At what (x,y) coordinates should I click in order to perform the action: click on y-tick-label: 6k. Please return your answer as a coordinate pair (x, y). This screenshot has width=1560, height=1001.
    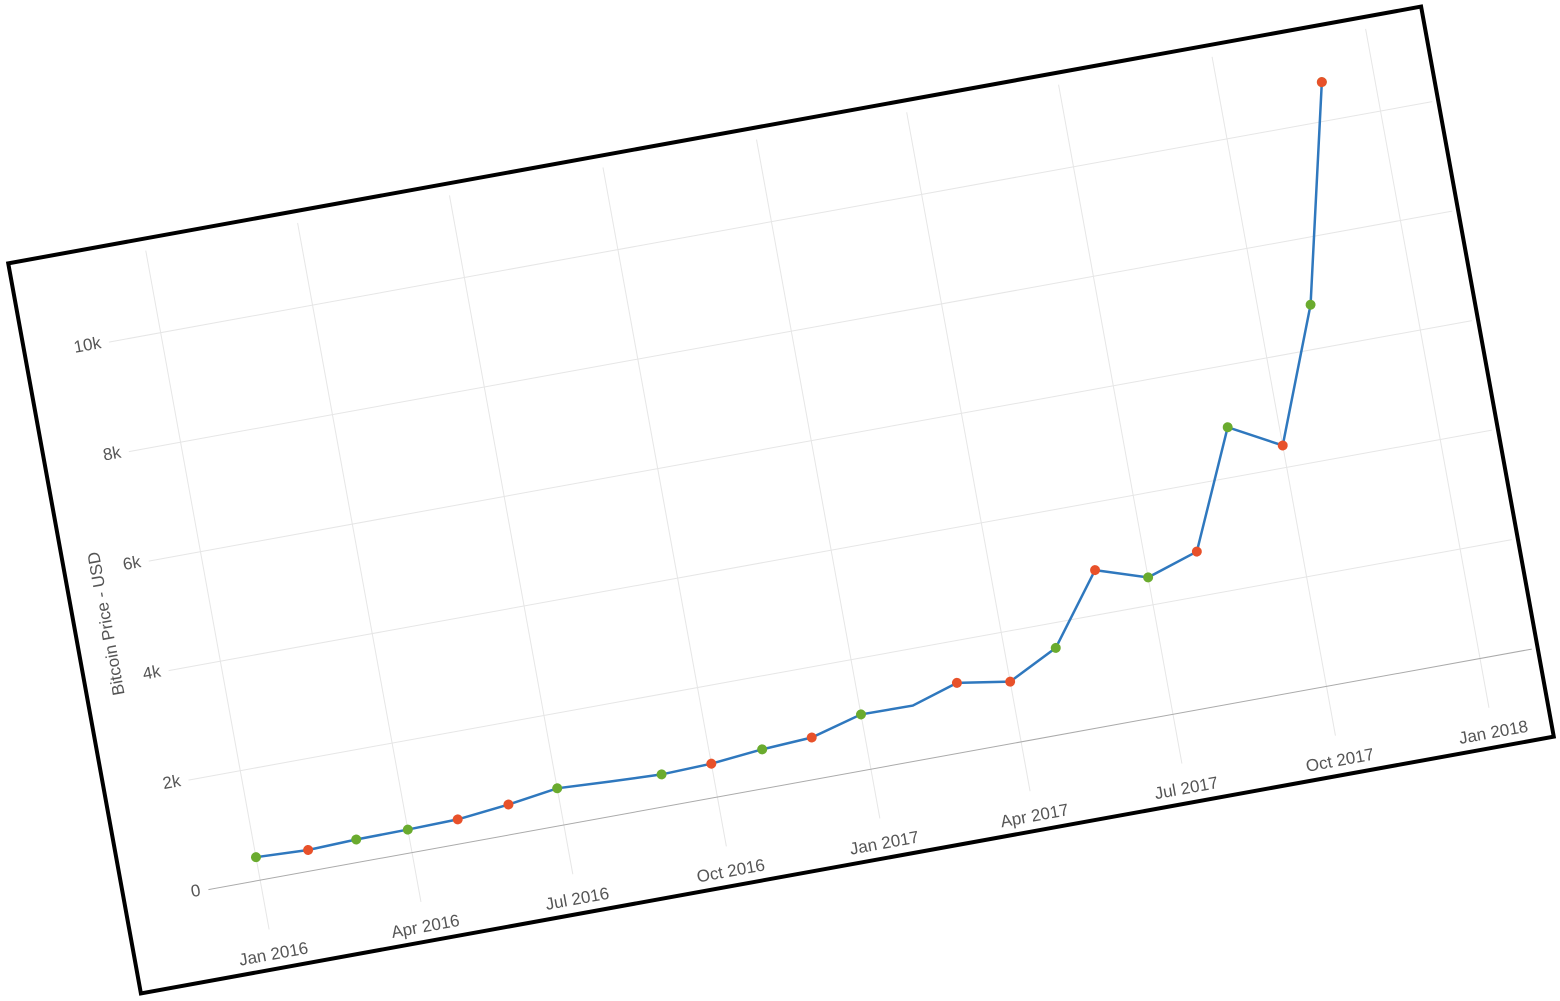
    Looking at the image, I should click on (132, 563).